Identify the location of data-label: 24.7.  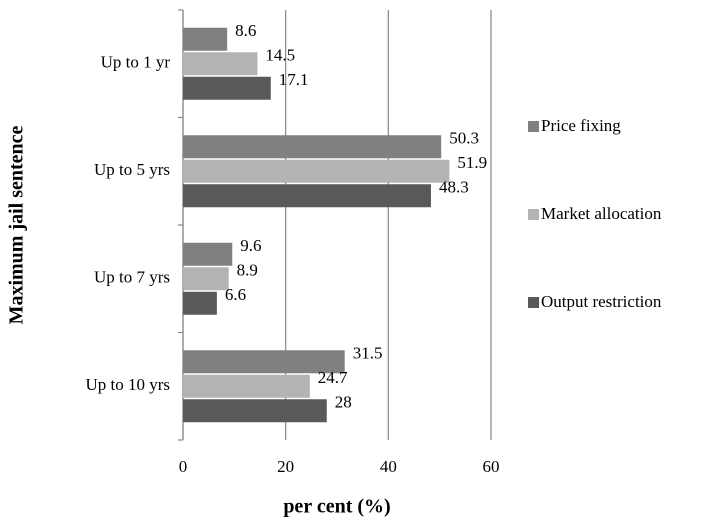
(333, 377).